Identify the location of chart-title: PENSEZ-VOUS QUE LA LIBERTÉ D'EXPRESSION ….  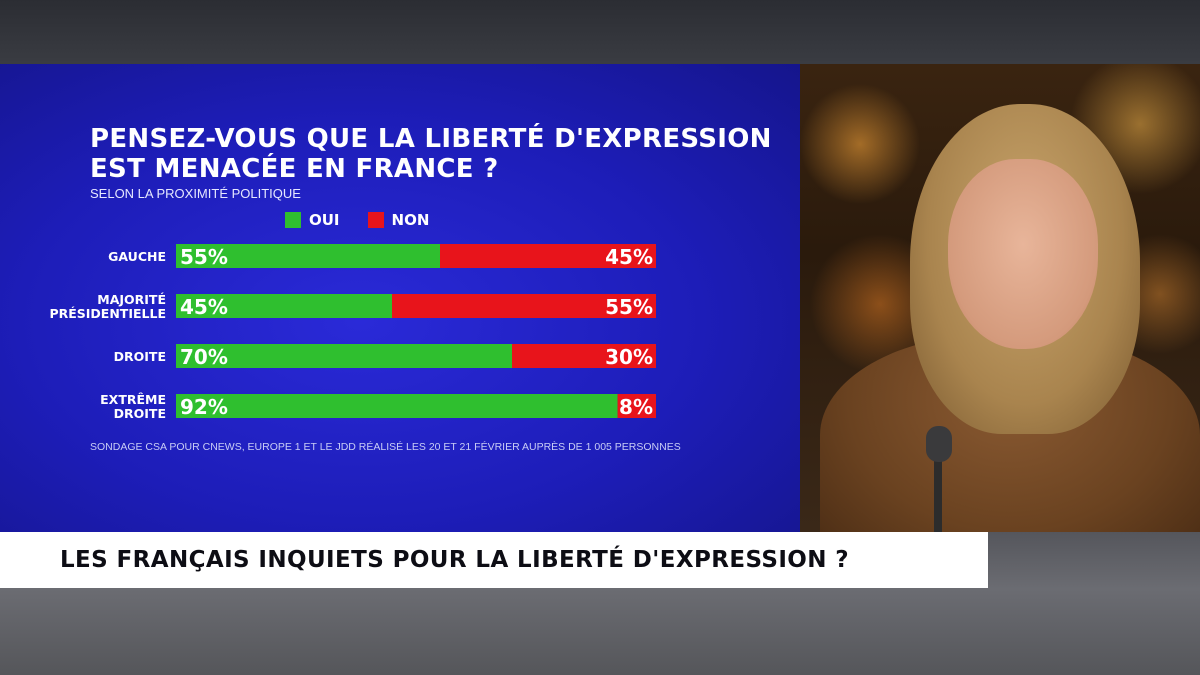
(431, 154).